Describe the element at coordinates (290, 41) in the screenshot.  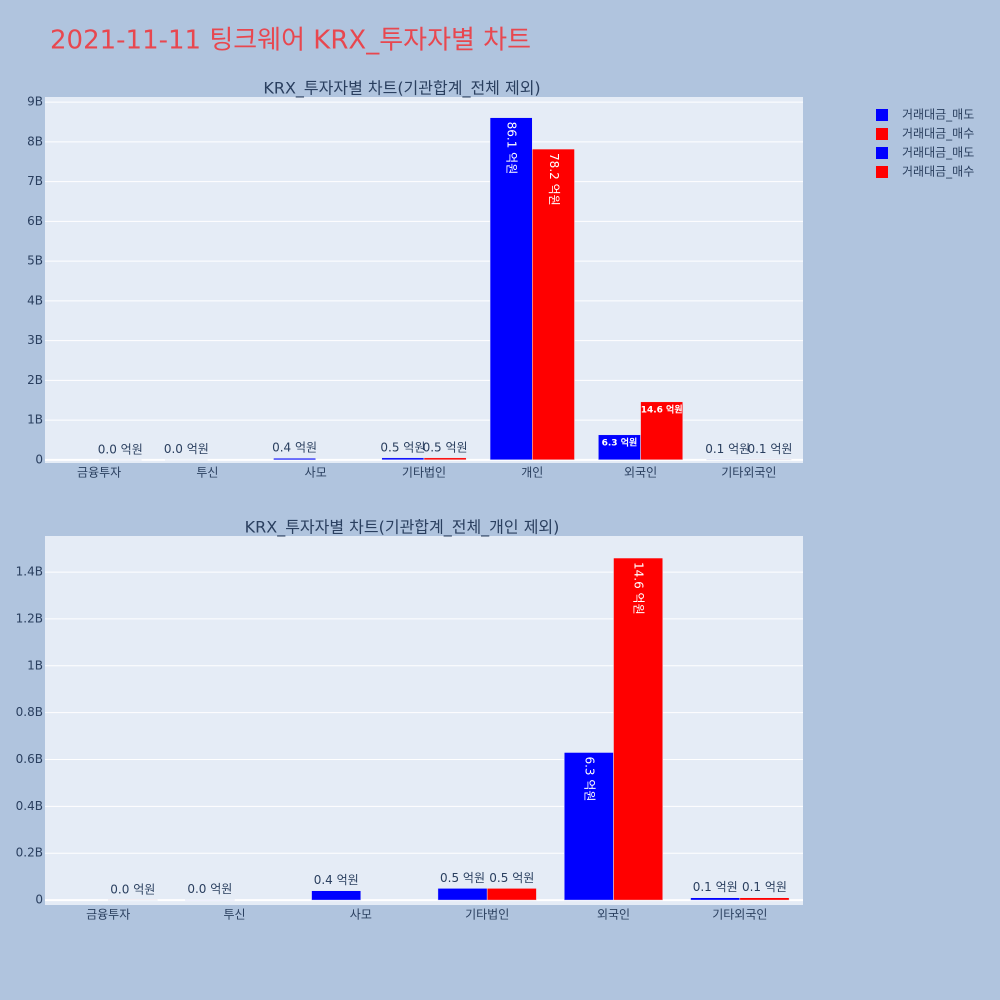
I see `page-title: 2021-11-11 팅크웨어 KRX_투자자별 차트` at that location.